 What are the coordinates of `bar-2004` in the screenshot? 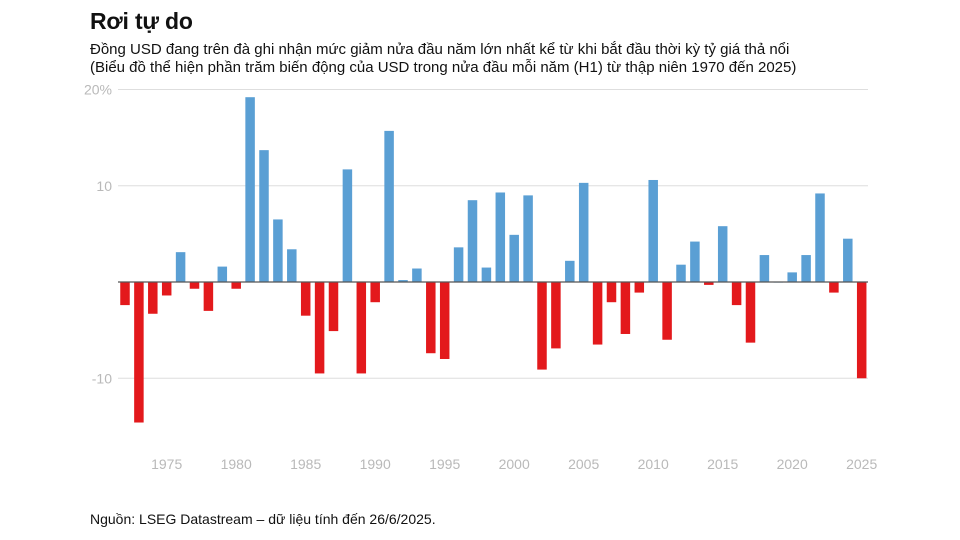 It's located at (570, 271).